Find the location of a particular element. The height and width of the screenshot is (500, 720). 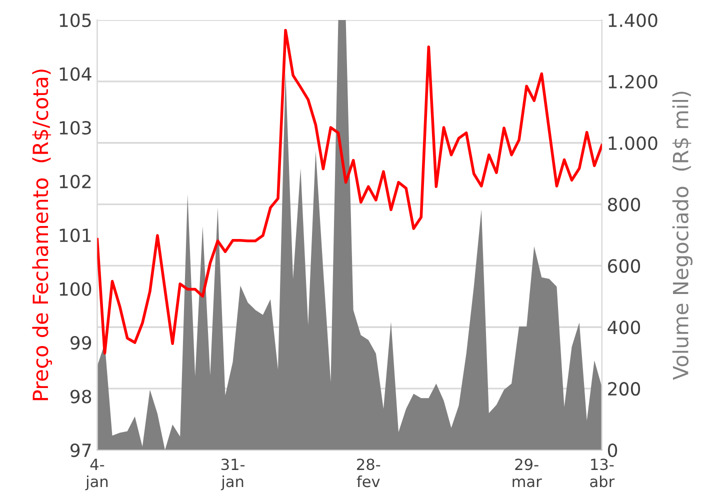

y2-tick-label: 0 is located at coordinates (613, 450).